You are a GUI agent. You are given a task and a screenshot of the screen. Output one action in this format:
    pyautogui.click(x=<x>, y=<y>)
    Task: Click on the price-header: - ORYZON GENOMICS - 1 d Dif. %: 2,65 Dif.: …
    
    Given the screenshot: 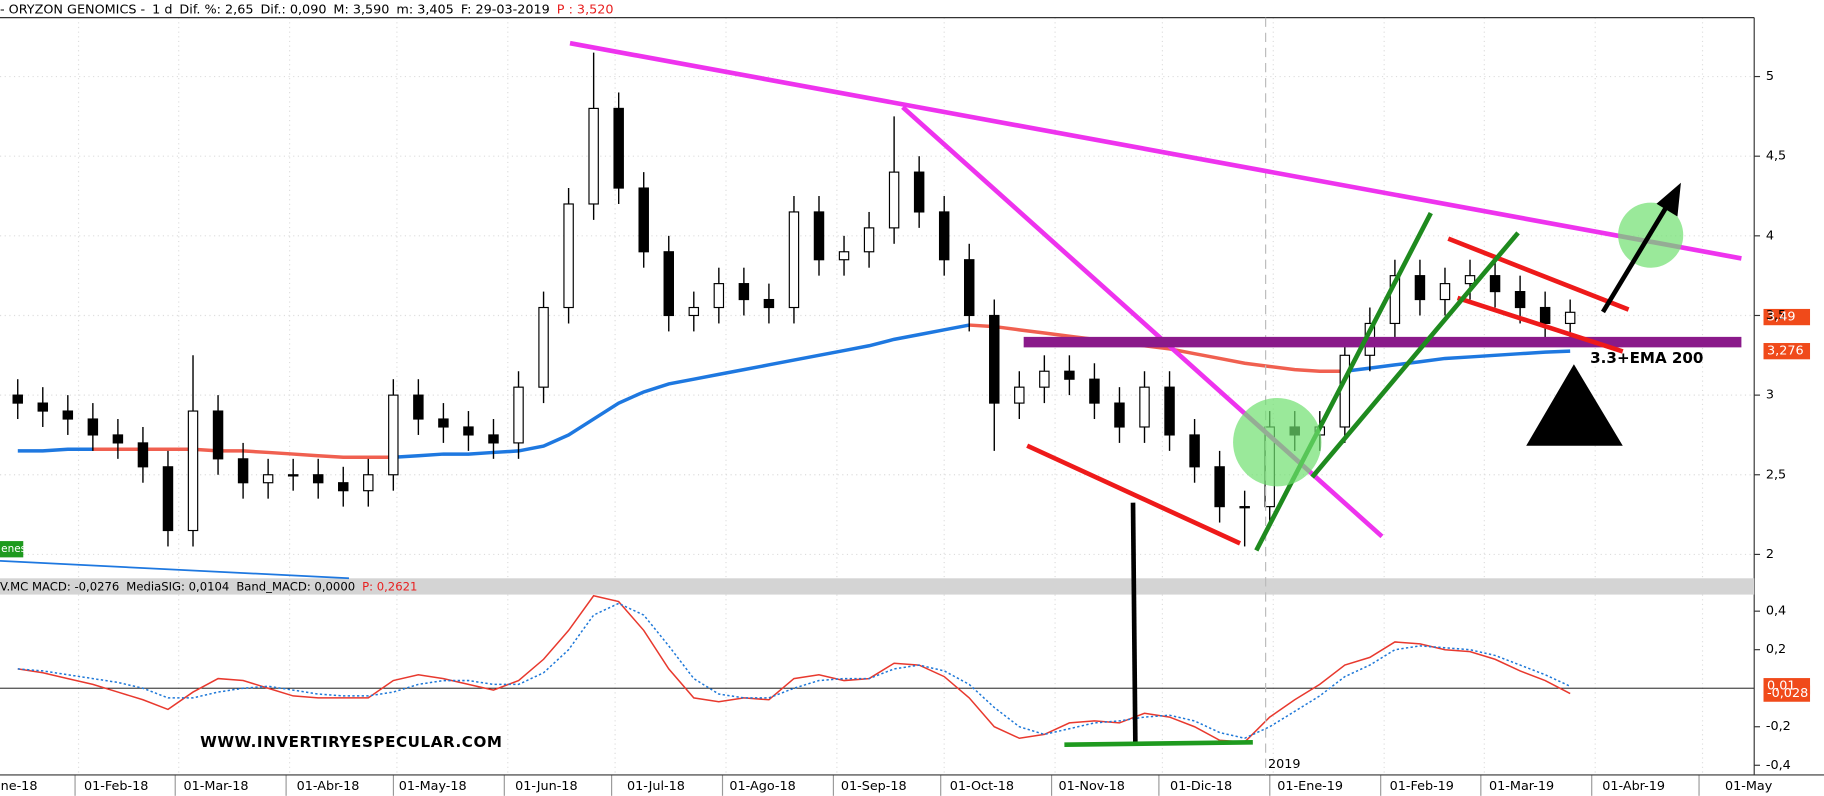 What is the action you would take?
    pyautogui.click(x=307, y=9)
    